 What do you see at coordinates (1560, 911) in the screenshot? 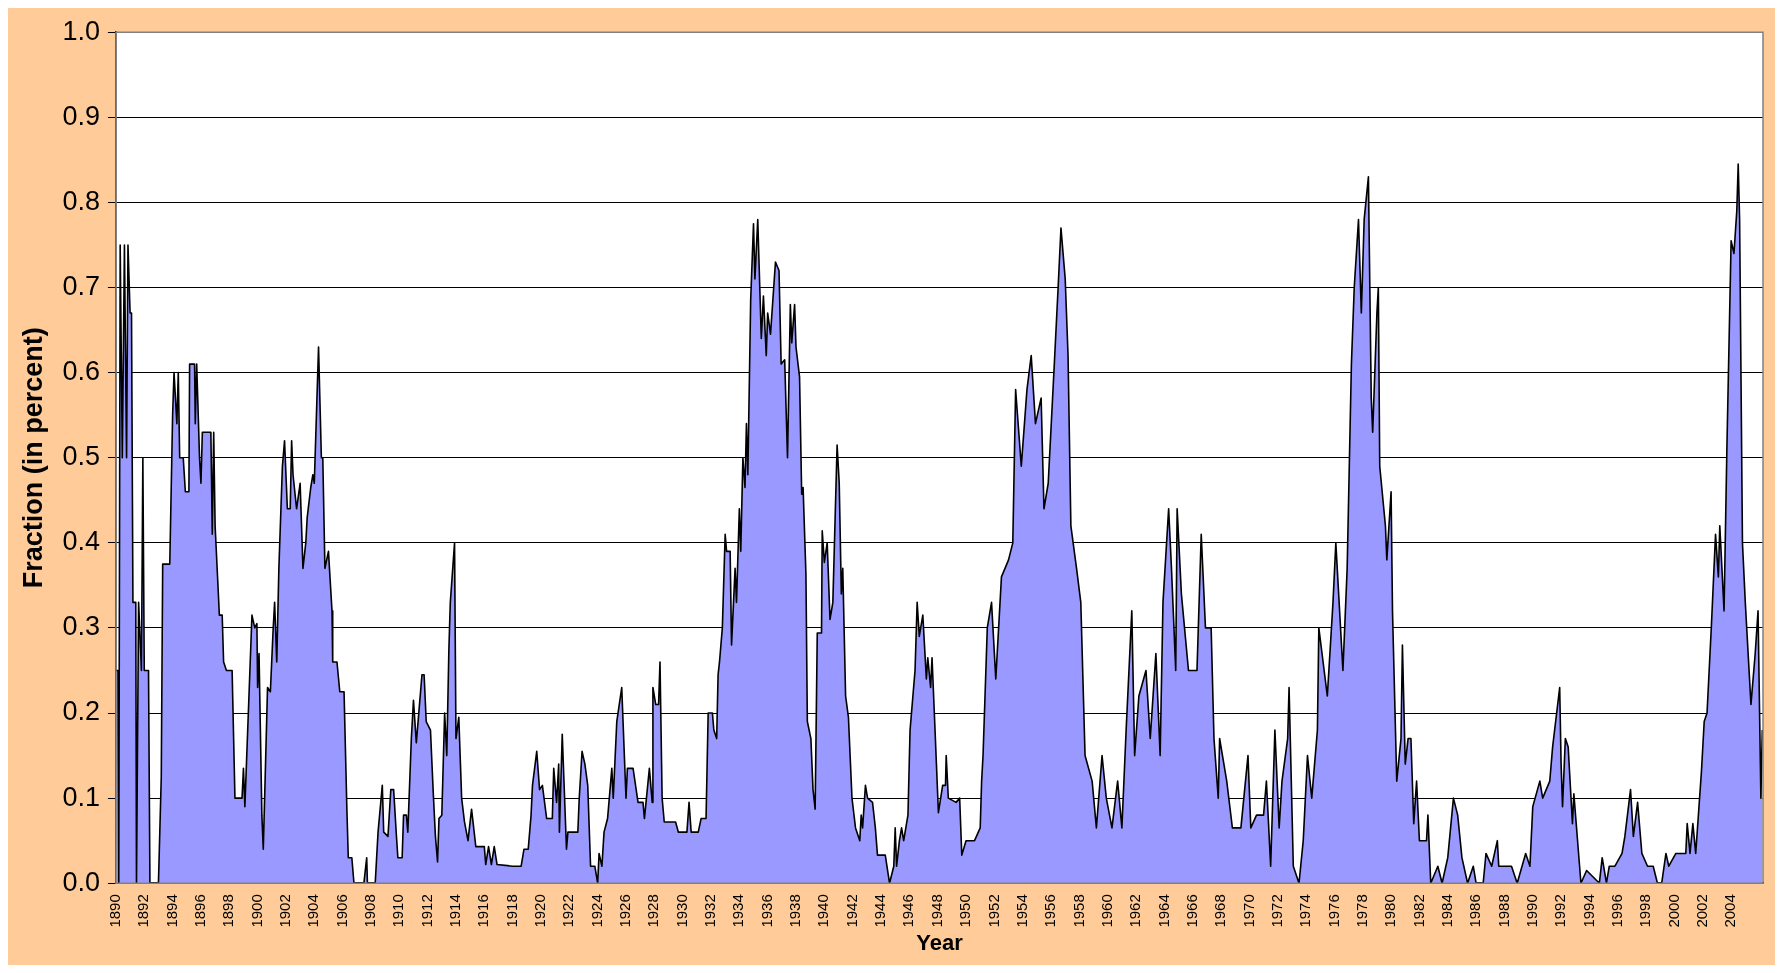
I see `x-tick-label: 1992` at bounding box center [1560, 911].